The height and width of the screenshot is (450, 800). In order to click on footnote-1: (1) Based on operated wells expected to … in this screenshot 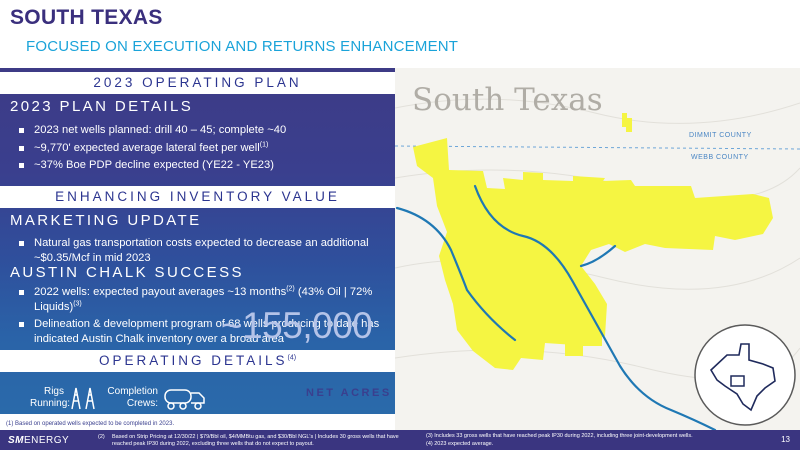, I will do `click(90, 424)`.